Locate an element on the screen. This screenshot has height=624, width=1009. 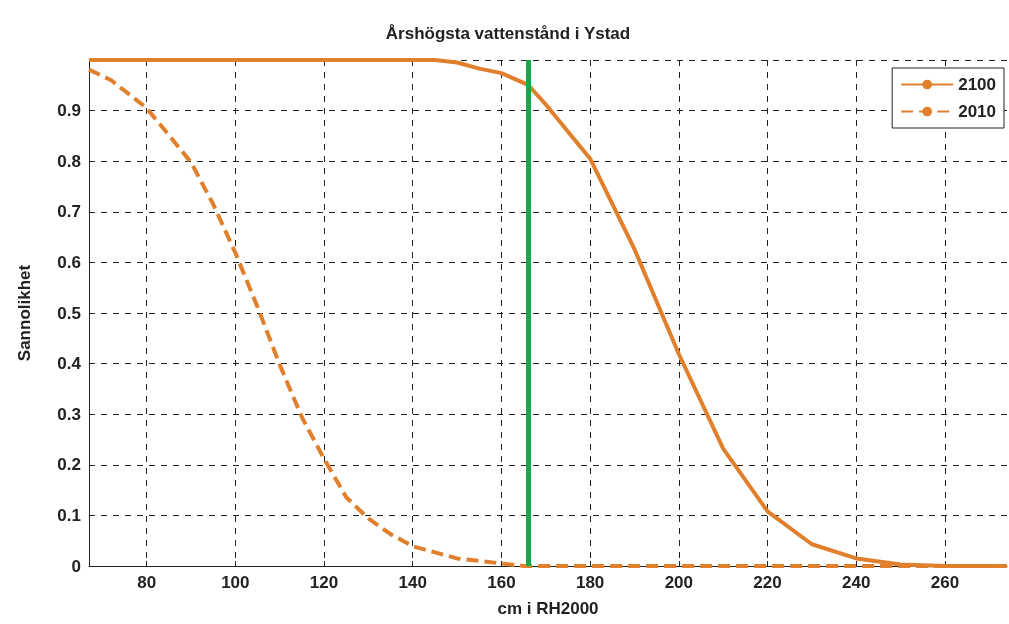
x-tick-label: 200 is located at coordinates (679, 582).